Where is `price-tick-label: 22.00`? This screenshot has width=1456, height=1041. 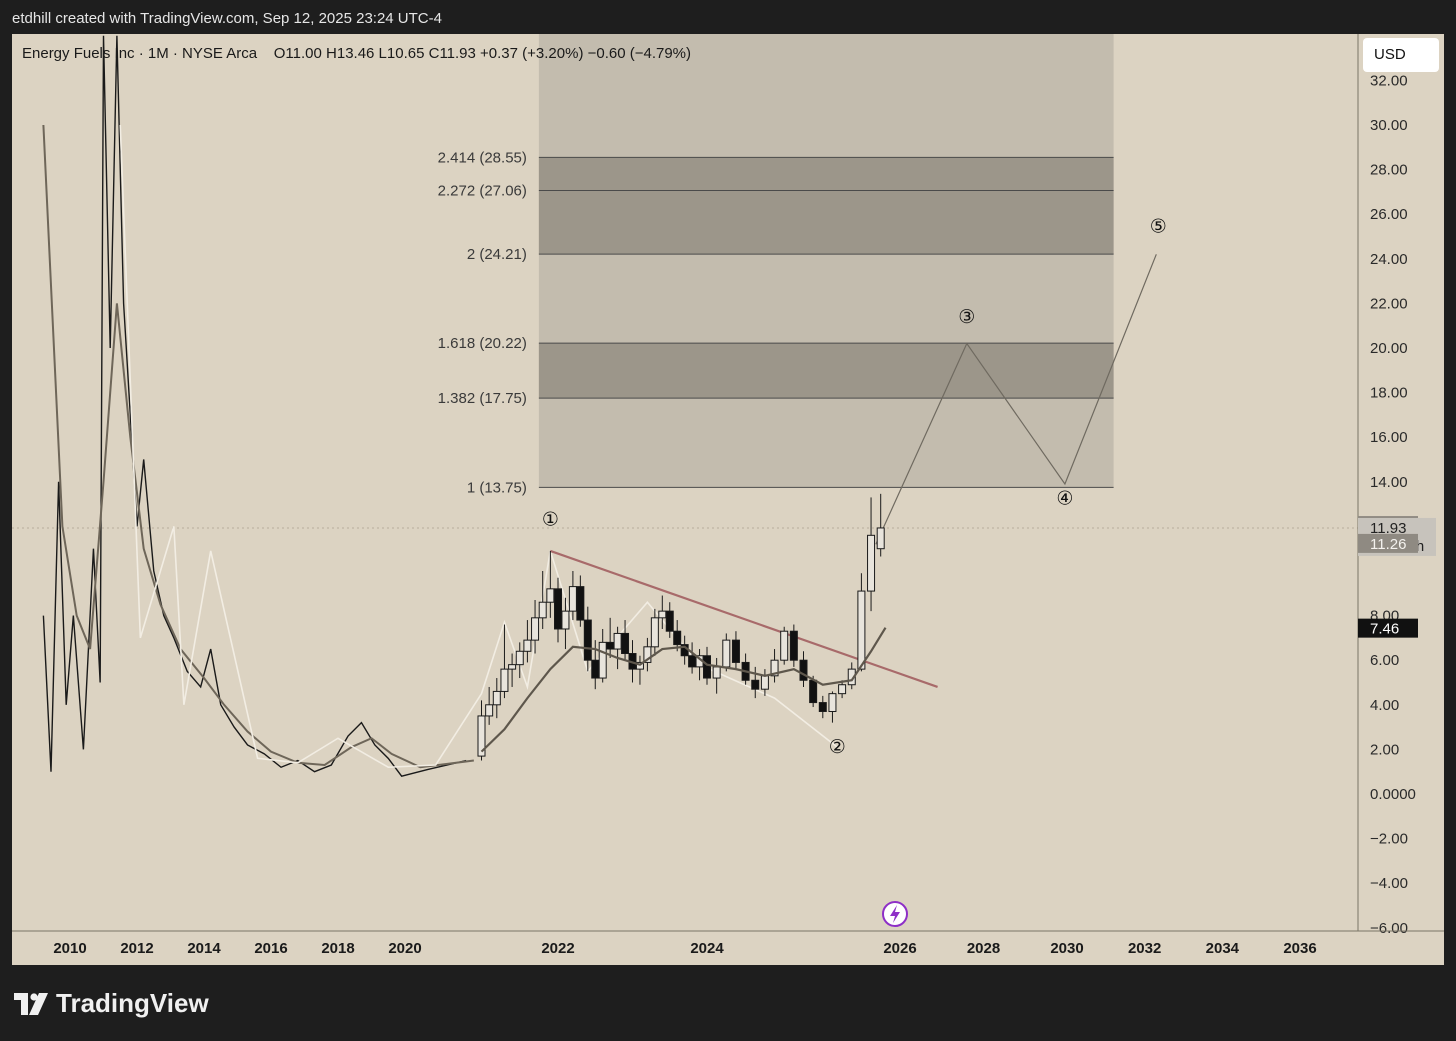 price-tick-label: 22.00 is located at coordinates (1389, 303).